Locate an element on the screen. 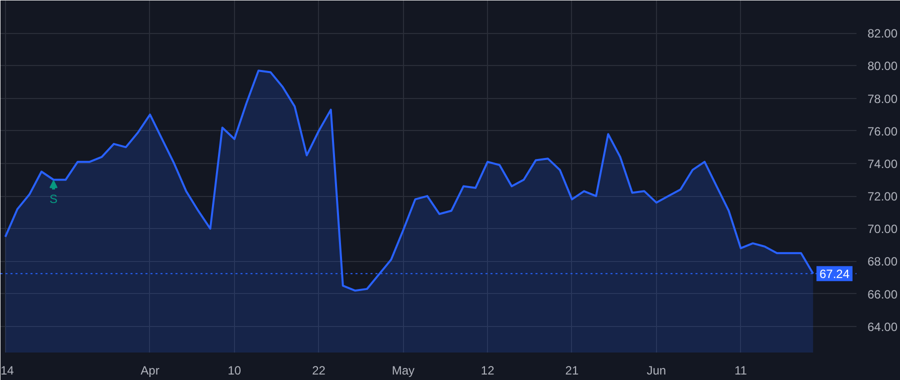 Image resolution: width=900 pixels, height=380 pixels. y-tick-label: 72.00 is located at coordinates (883, 197).